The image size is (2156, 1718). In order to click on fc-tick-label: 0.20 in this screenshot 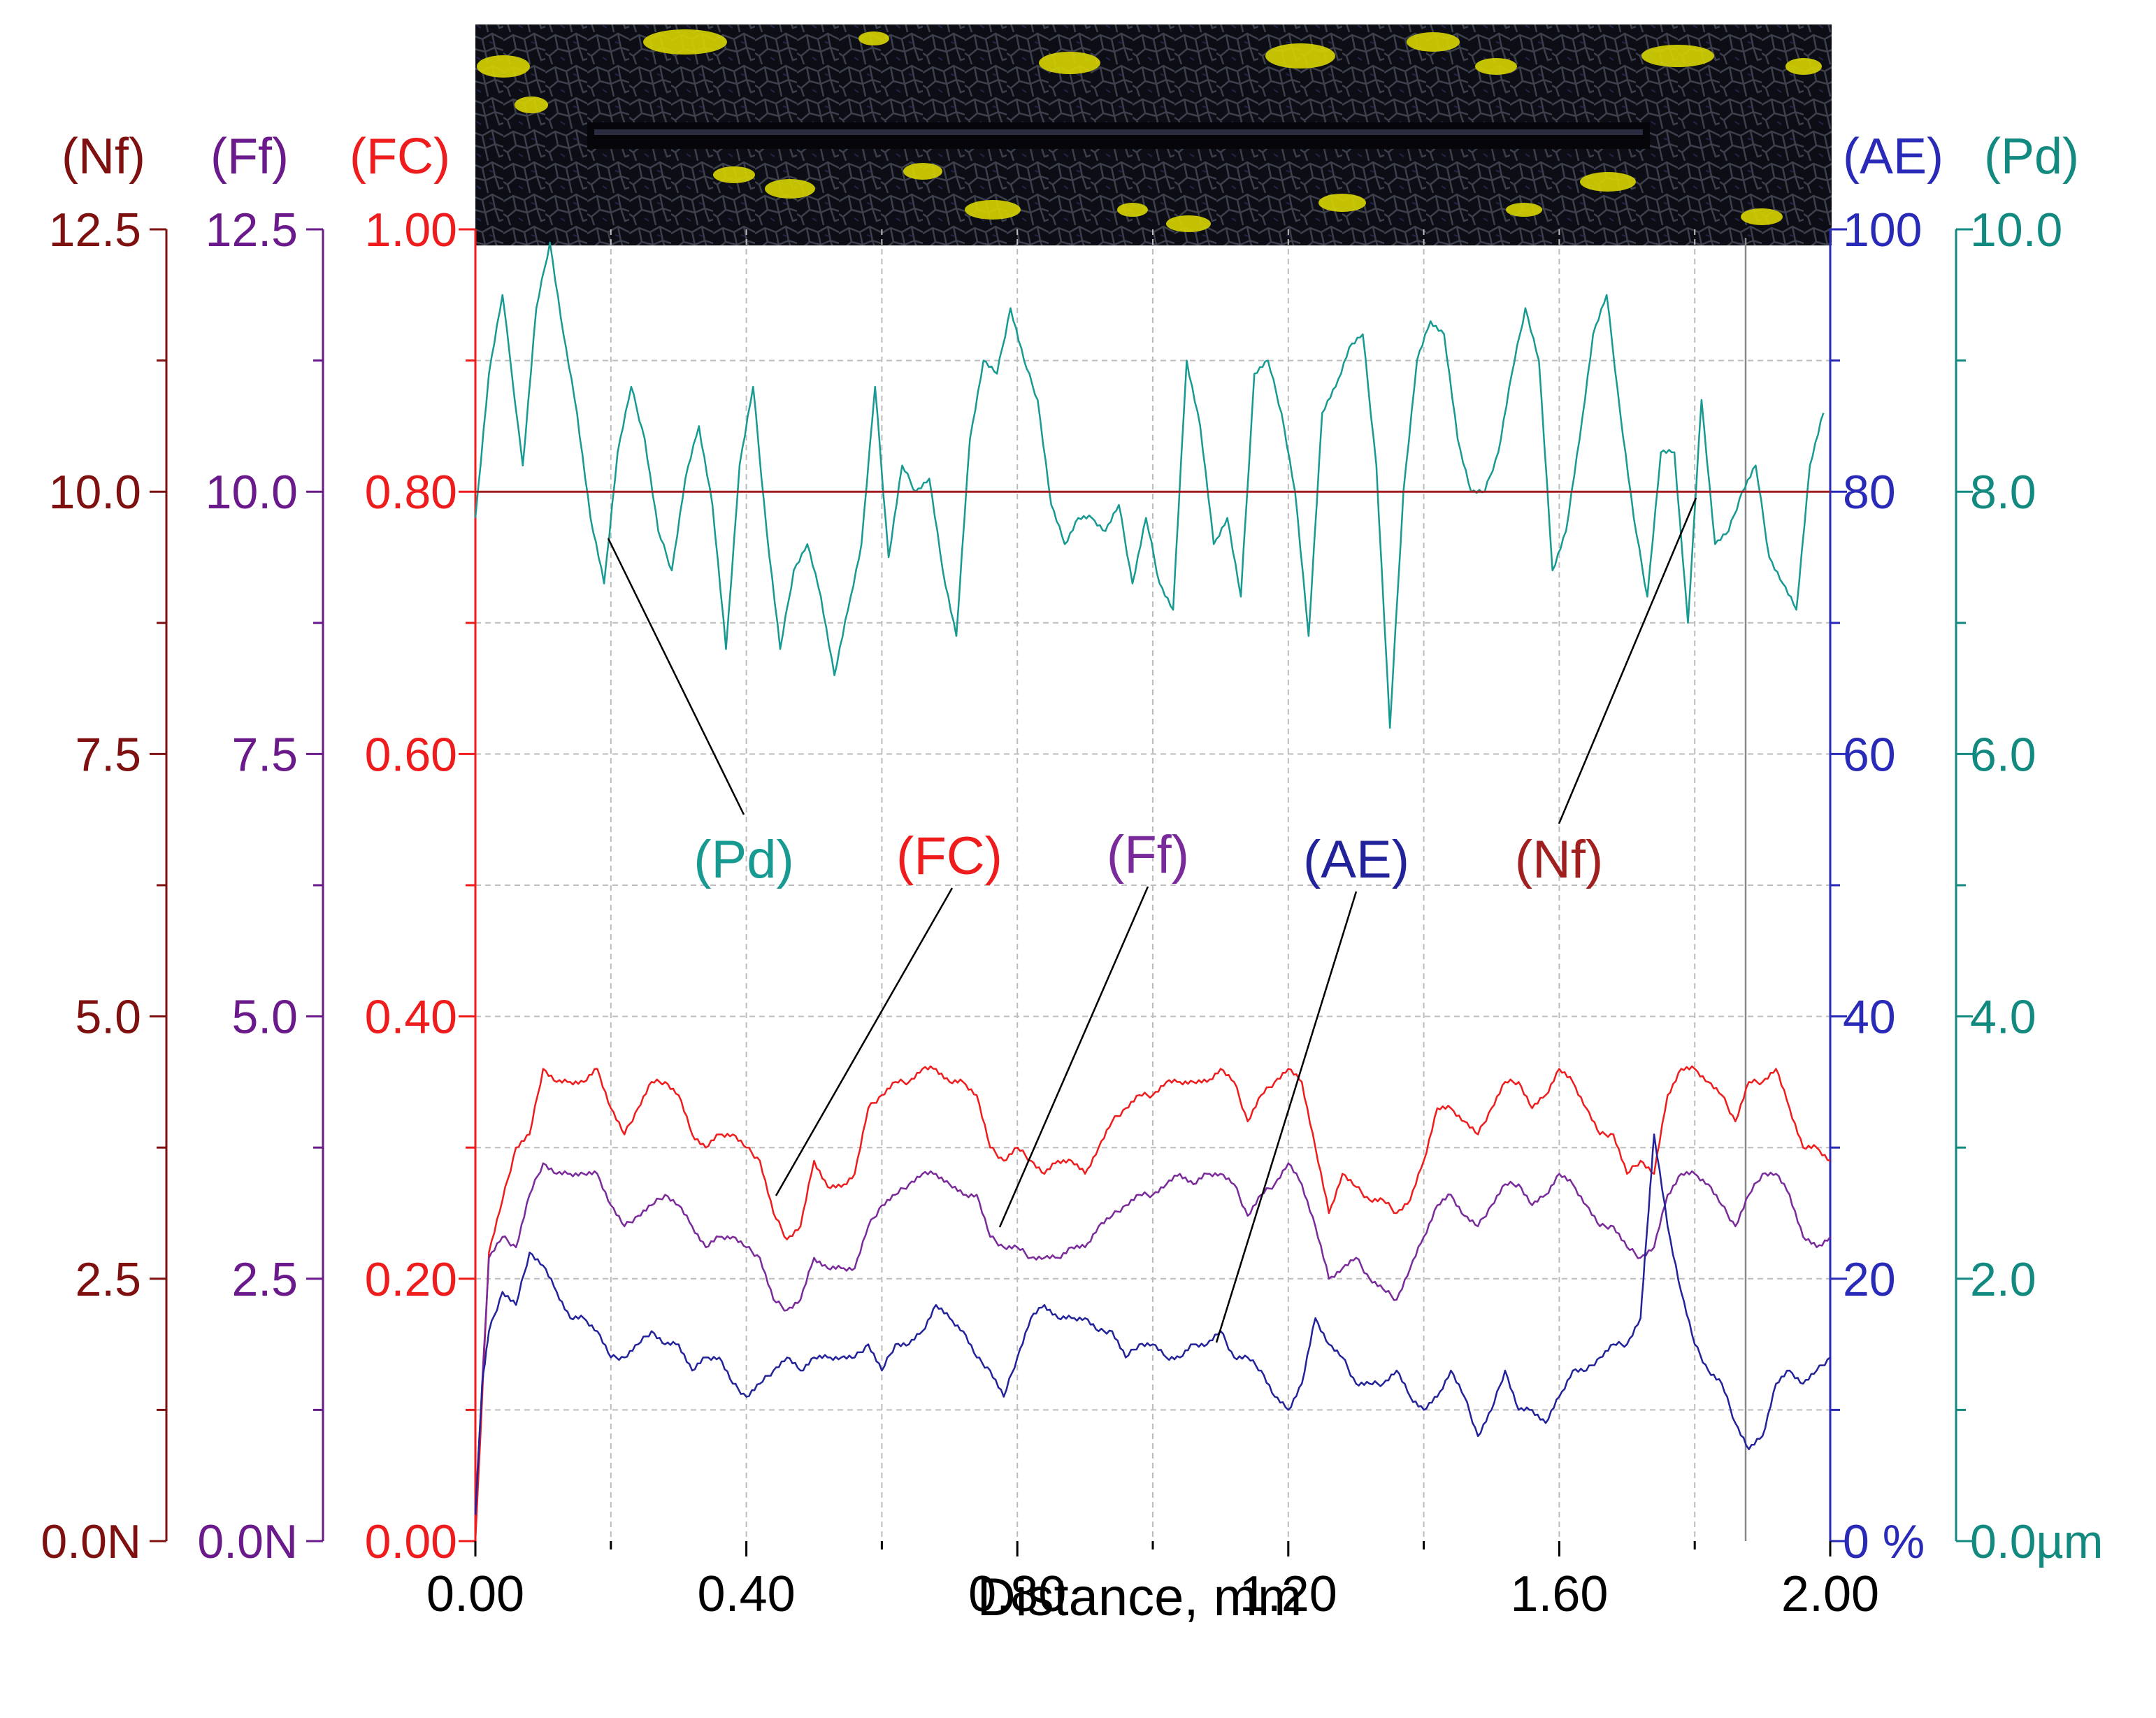, I will do `click(411, 1279)`.